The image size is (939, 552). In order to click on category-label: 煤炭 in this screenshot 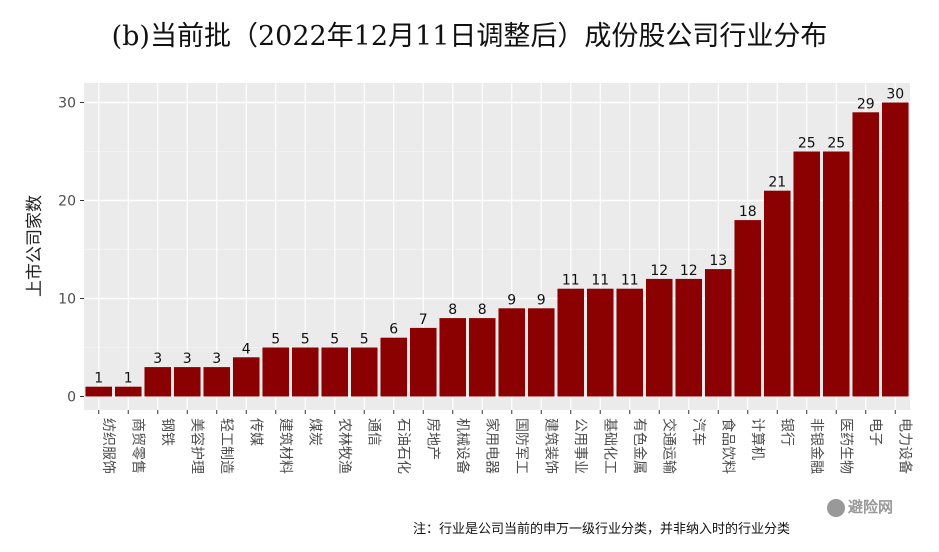, I will do `click(314, 432)`.